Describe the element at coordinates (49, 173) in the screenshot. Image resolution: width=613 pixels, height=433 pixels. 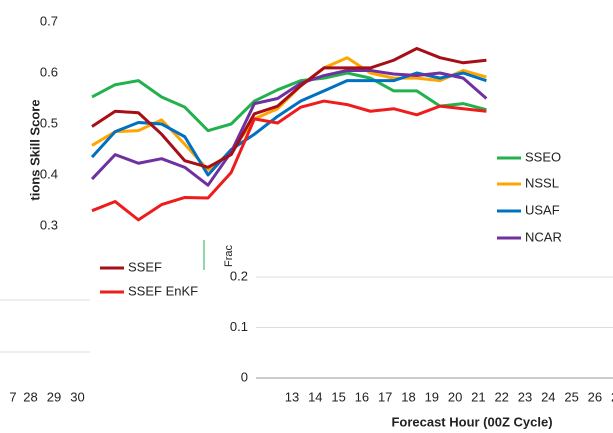
I see `y-tick-label: 0.4` at that location.